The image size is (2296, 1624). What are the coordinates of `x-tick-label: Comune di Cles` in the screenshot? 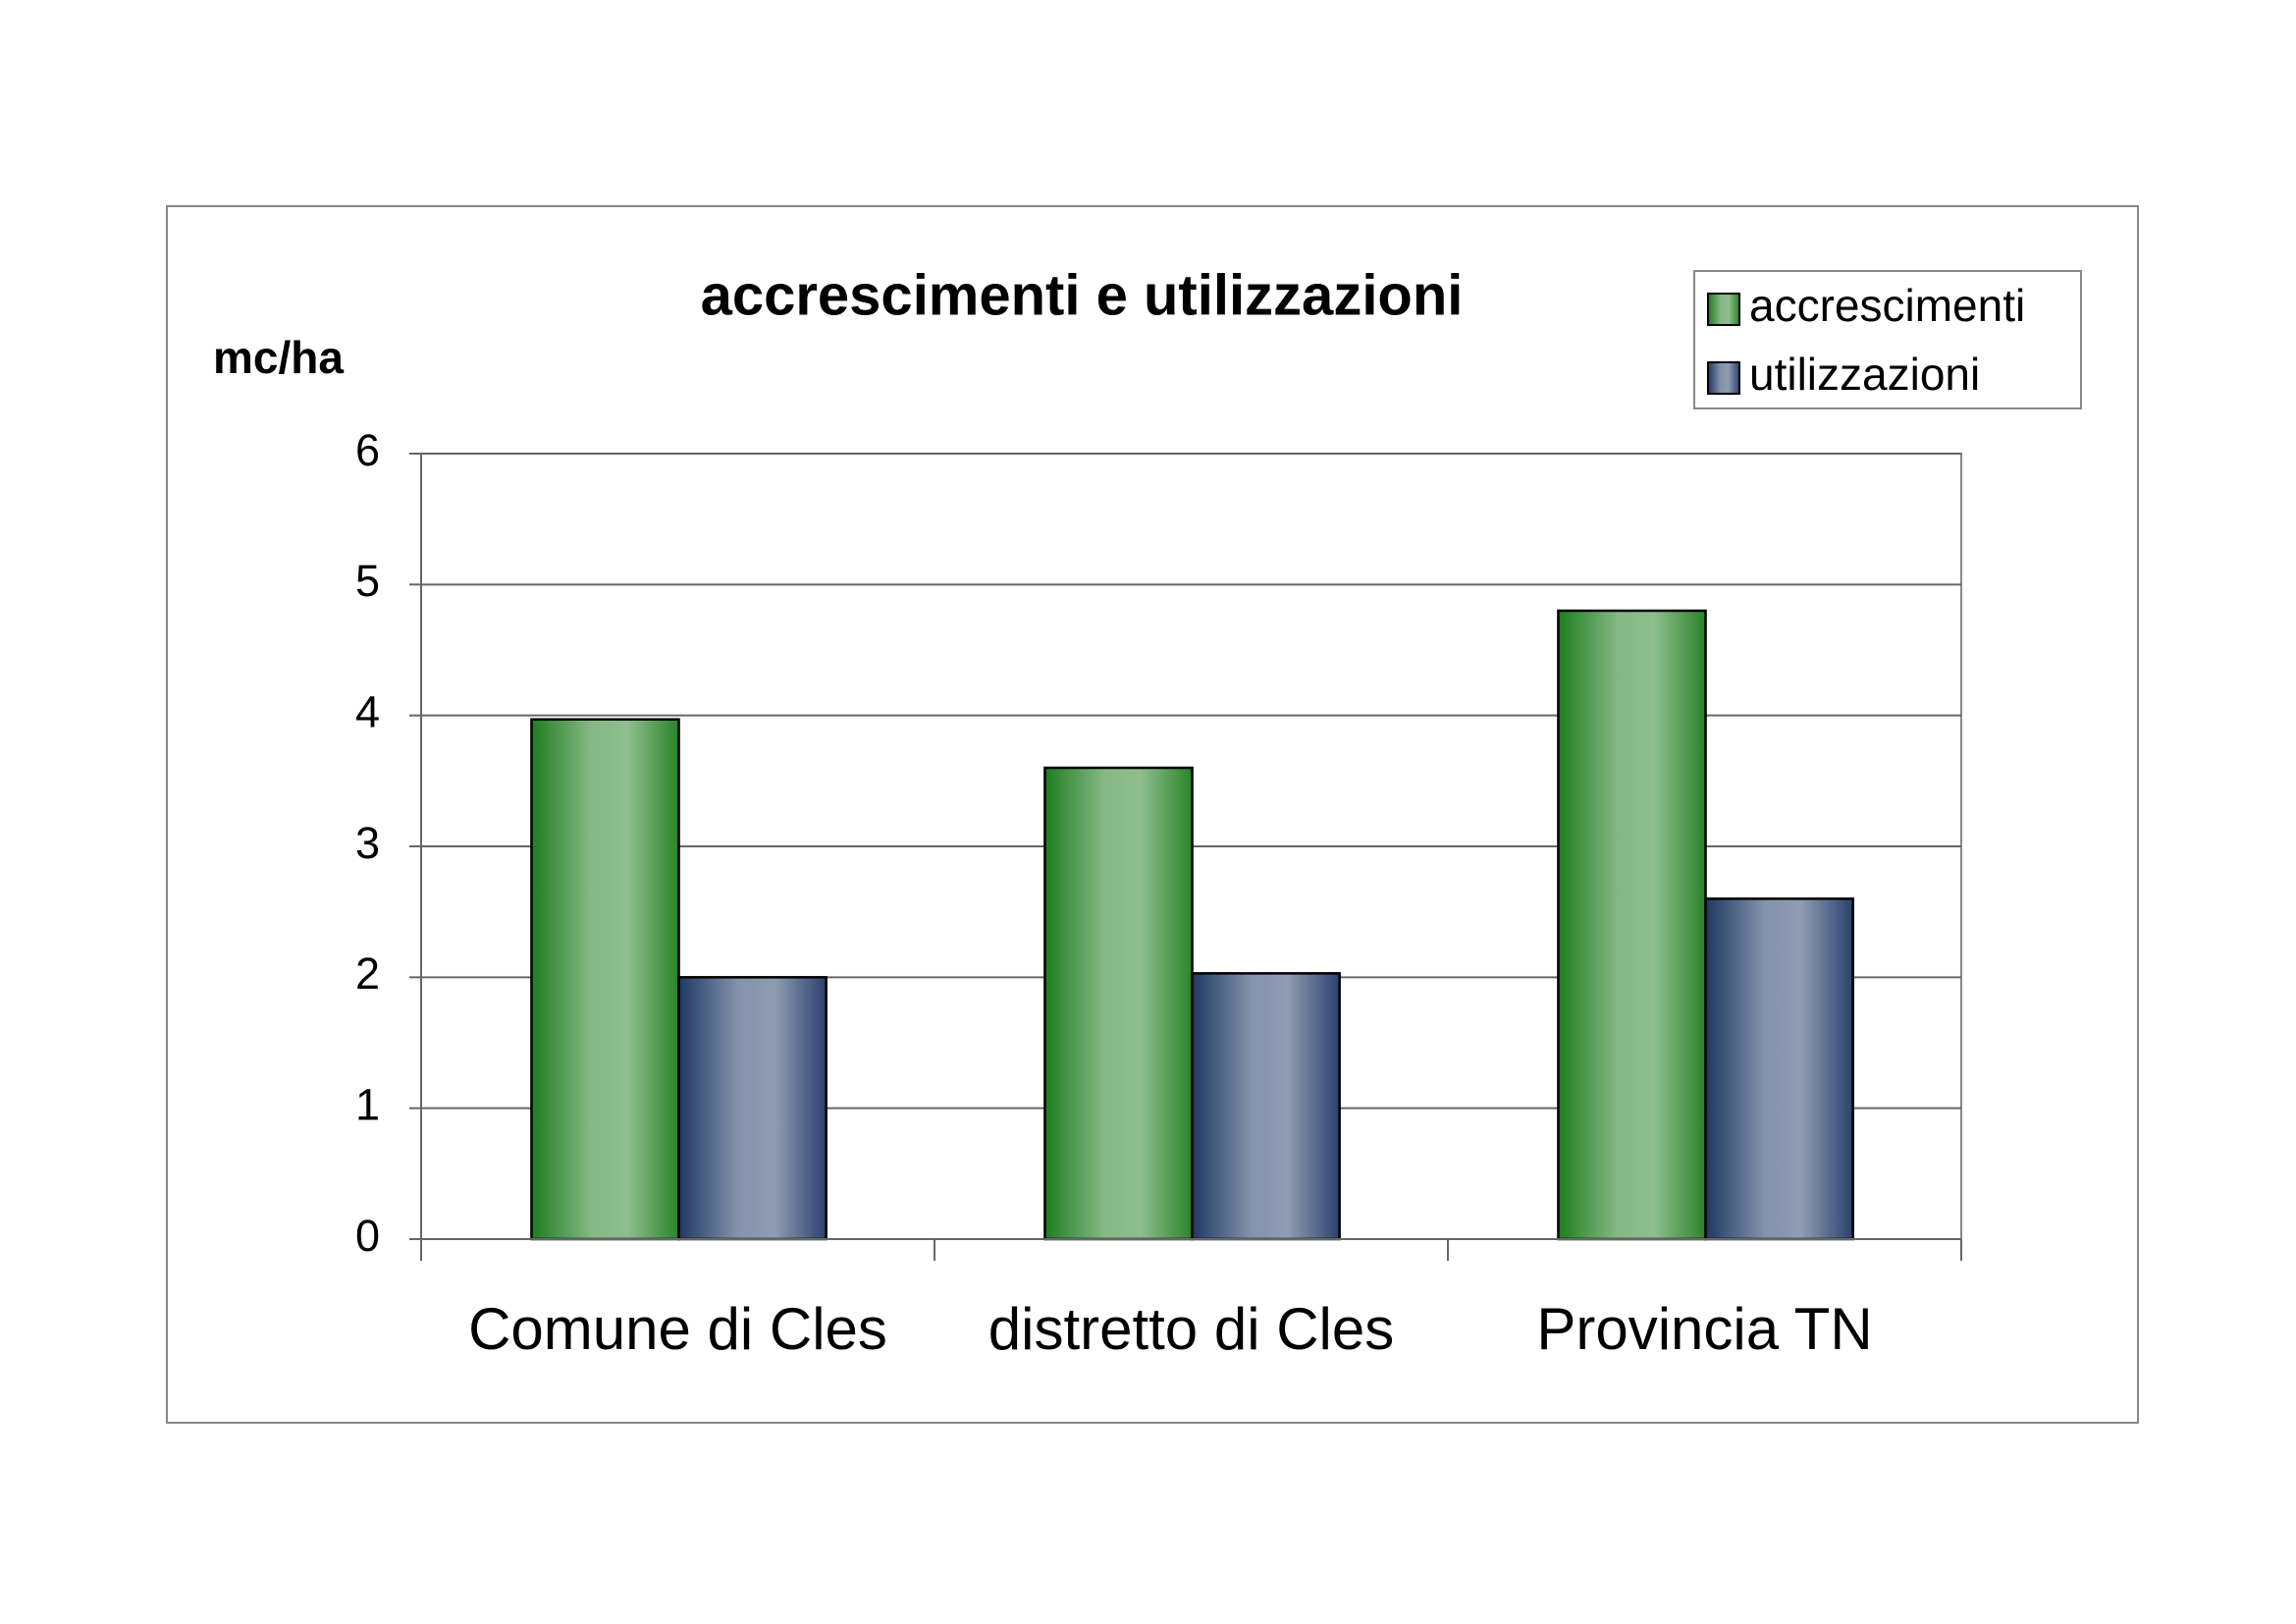 It's located at (677, 1329).